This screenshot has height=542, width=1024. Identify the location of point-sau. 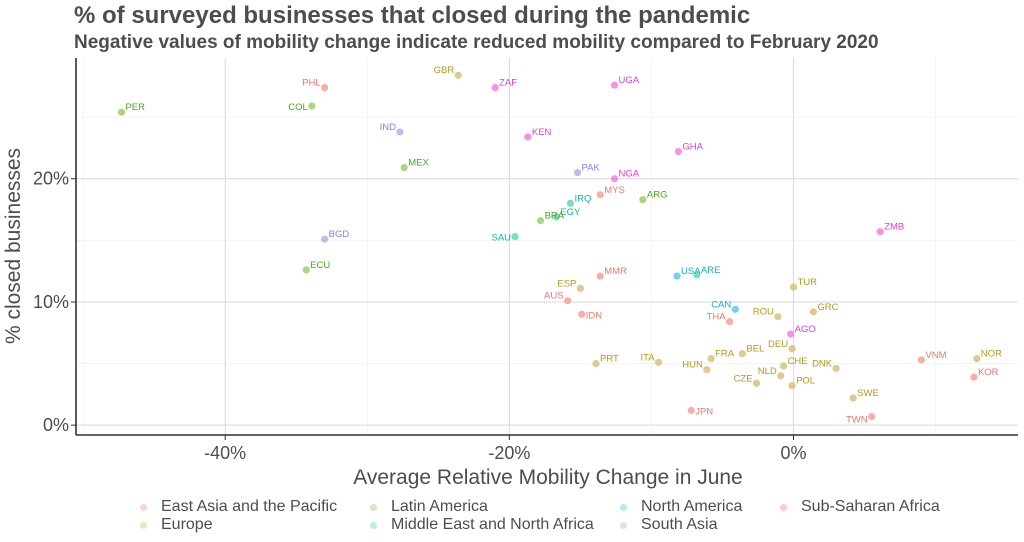
(515, 237).